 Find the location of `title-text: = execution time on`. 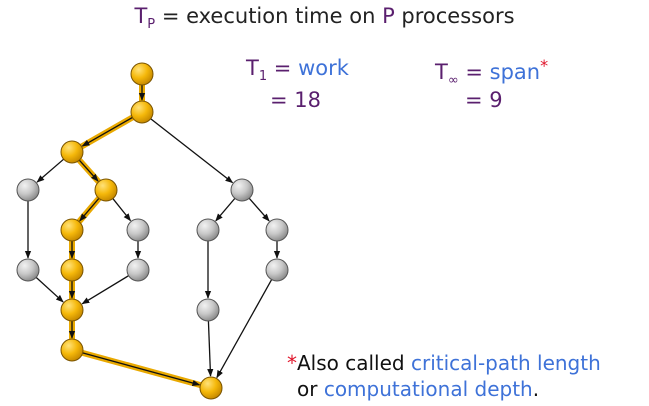

title-text: = execution time on is located at coordinates (269, 16).